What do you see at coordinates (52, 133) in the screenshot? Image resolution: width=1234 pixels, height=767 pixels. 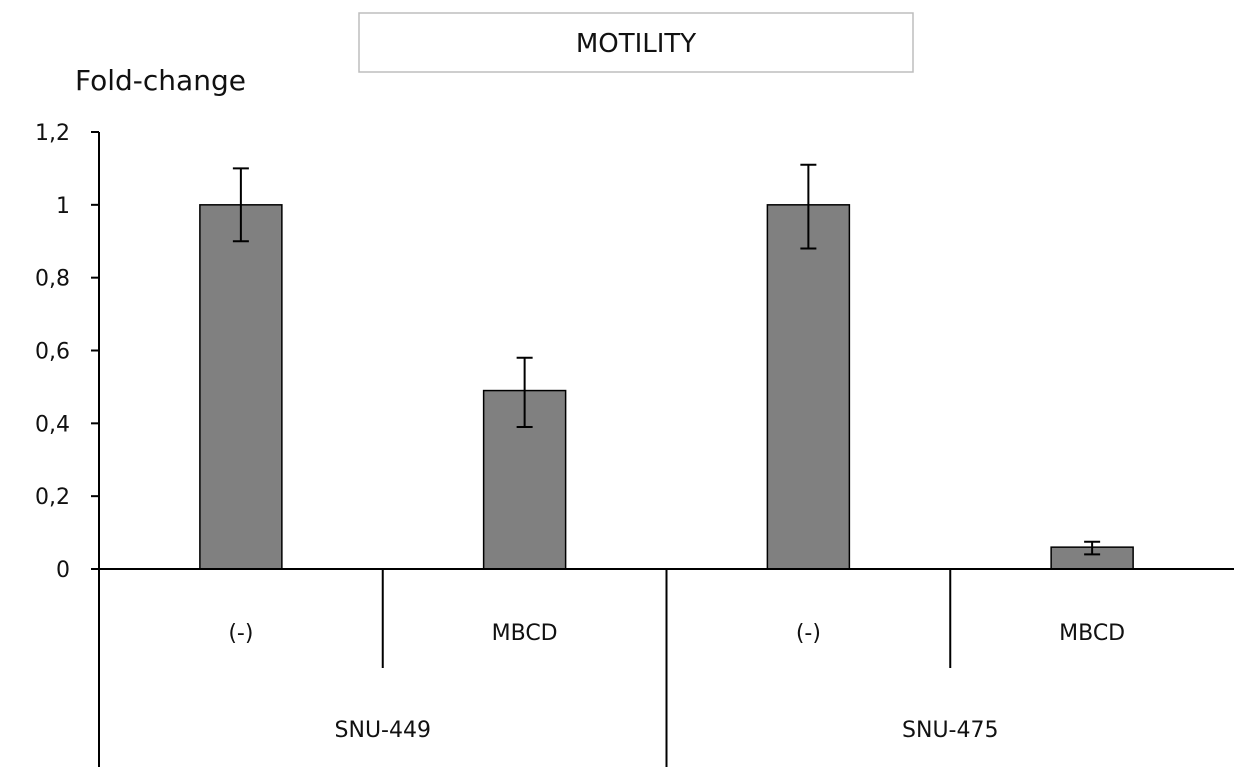 I see `y-tick-label: 1,2` at bounding box center [52, 133].